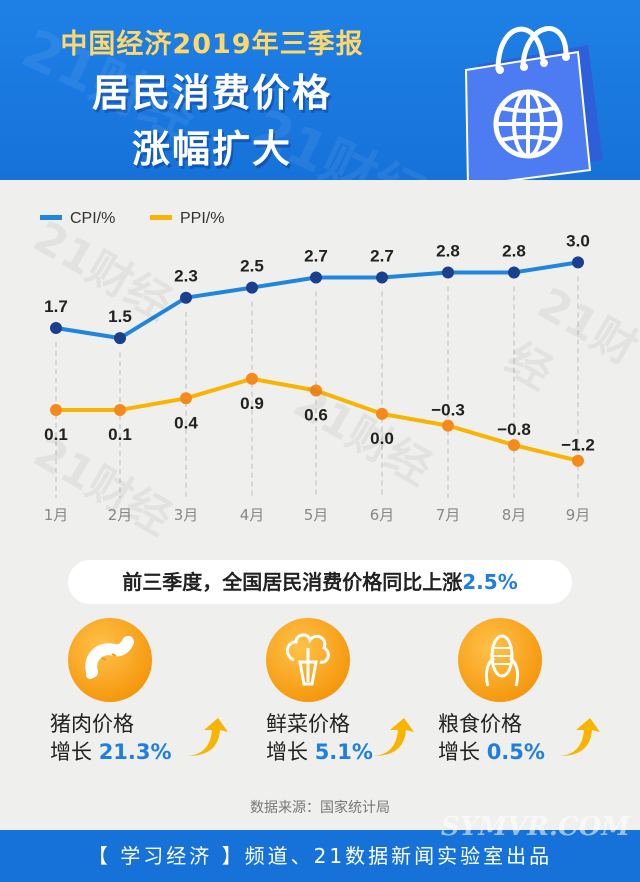 The height and width of the screenshot is (882, 640). Describe the element at coordinates (111, 738) in the screenshot. I see `pork-price-label: 猪肉价格 增长 21.3%` at that location.